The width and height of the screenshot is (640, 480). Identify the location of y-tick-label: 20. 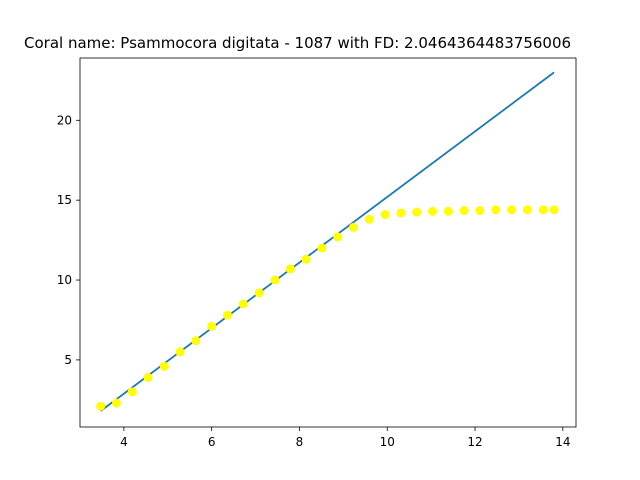
(64, 120).